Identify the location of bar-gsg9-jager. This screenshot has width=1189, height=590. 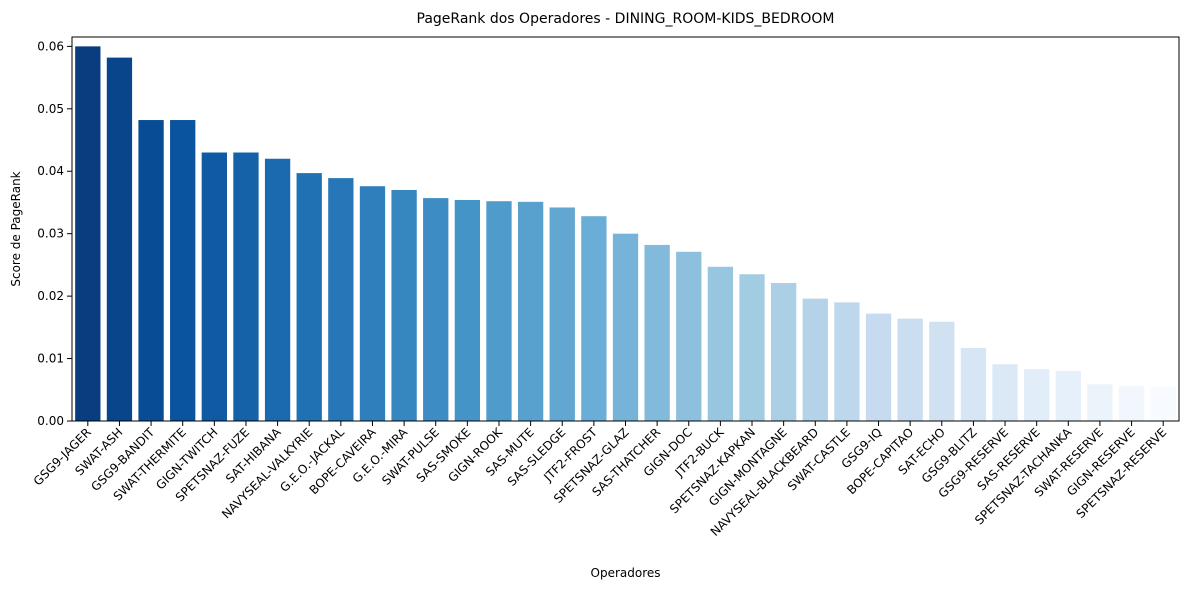
(88, 234).